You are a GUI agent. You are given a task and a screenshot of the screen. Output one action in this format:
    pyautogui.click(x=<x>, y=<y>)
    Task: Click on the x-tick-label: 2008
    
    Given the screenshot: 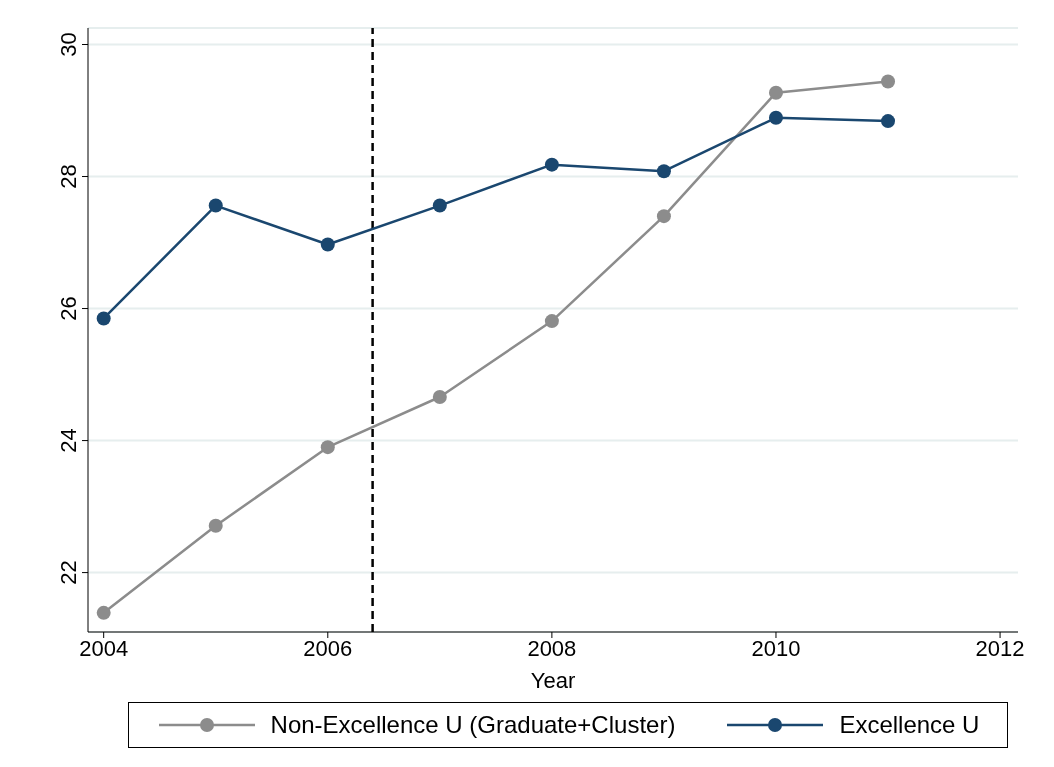 What is the action you would take?
    pyautogui.click(x=552, y=648)
    